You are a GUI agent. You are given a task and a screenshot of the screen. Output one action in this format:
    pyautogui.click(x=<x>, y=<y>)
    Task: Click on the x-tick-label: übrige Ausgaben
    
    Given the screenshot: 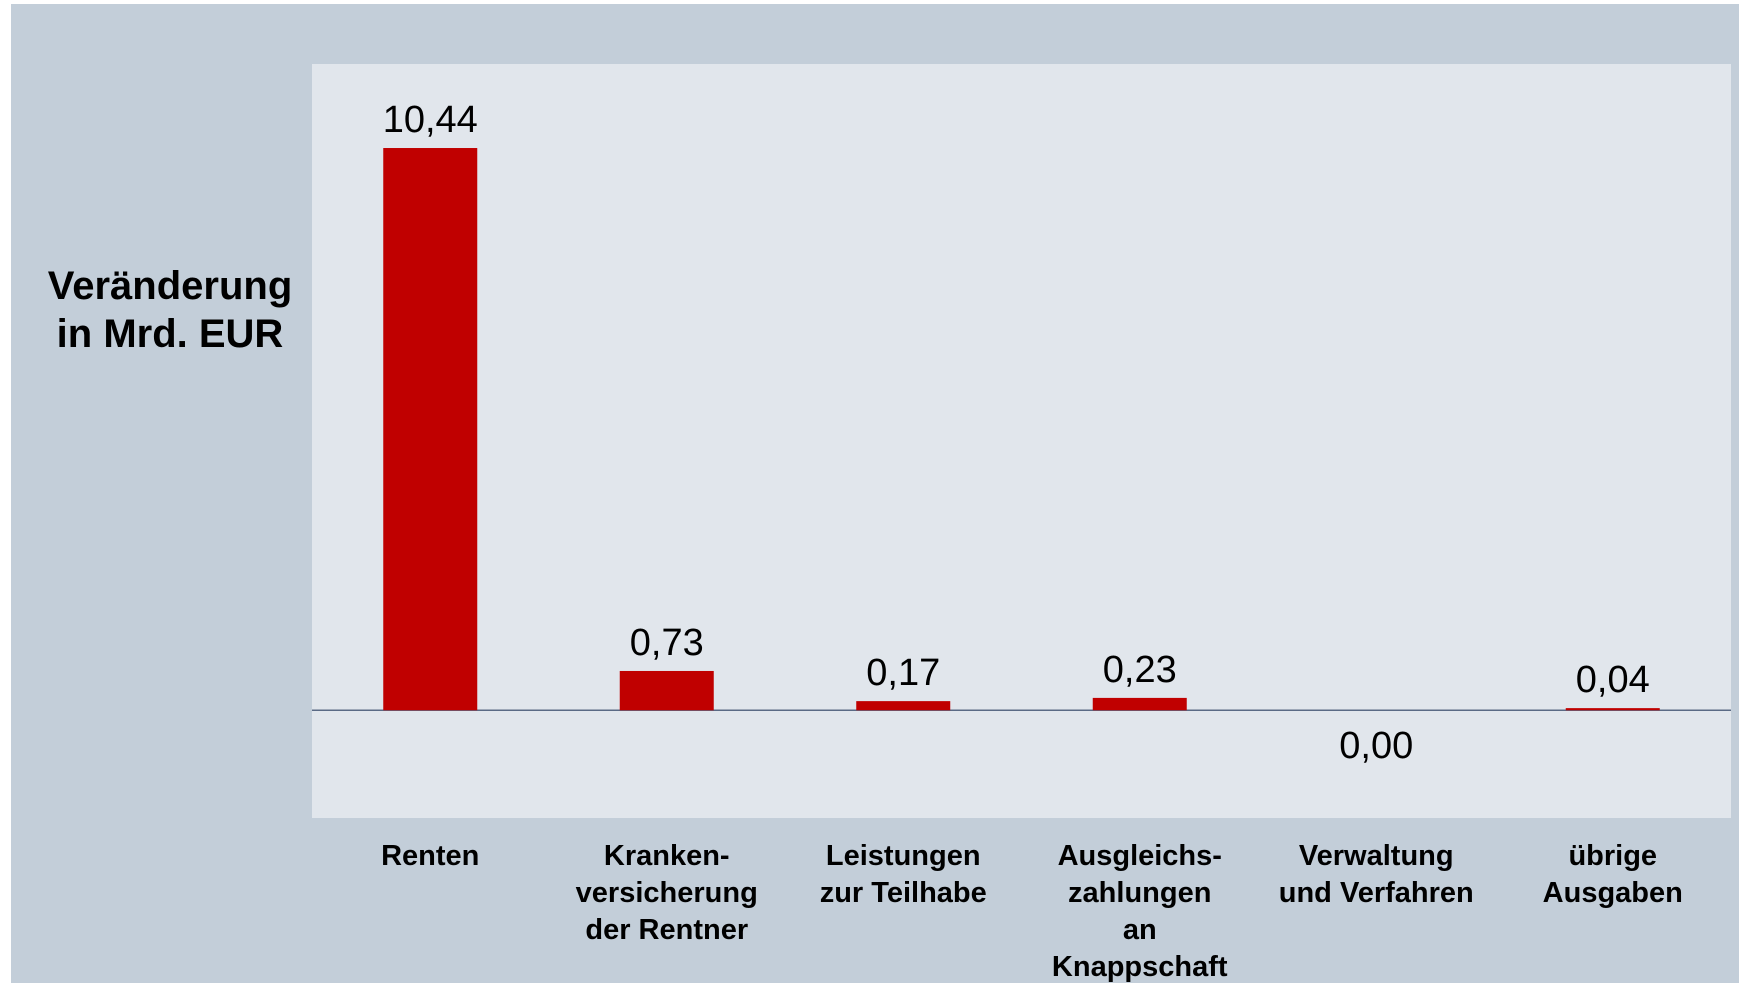 What is the action you would take?
    pyautogui.click(x=1612, y=874)
    